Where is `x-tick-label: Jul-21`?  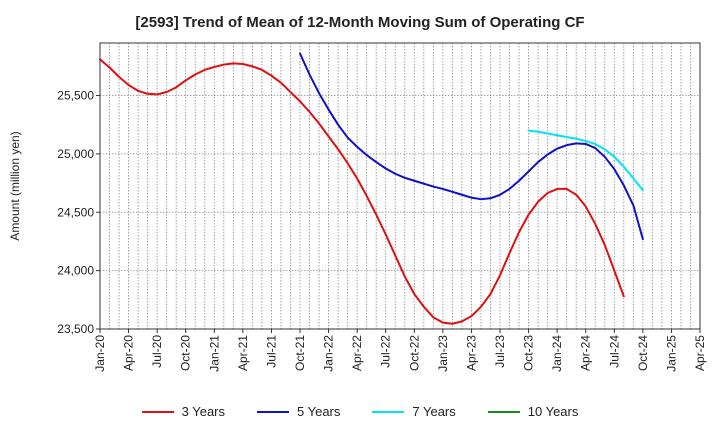
x-tick-label: Jul-21 is located at coordinates (271, 351).